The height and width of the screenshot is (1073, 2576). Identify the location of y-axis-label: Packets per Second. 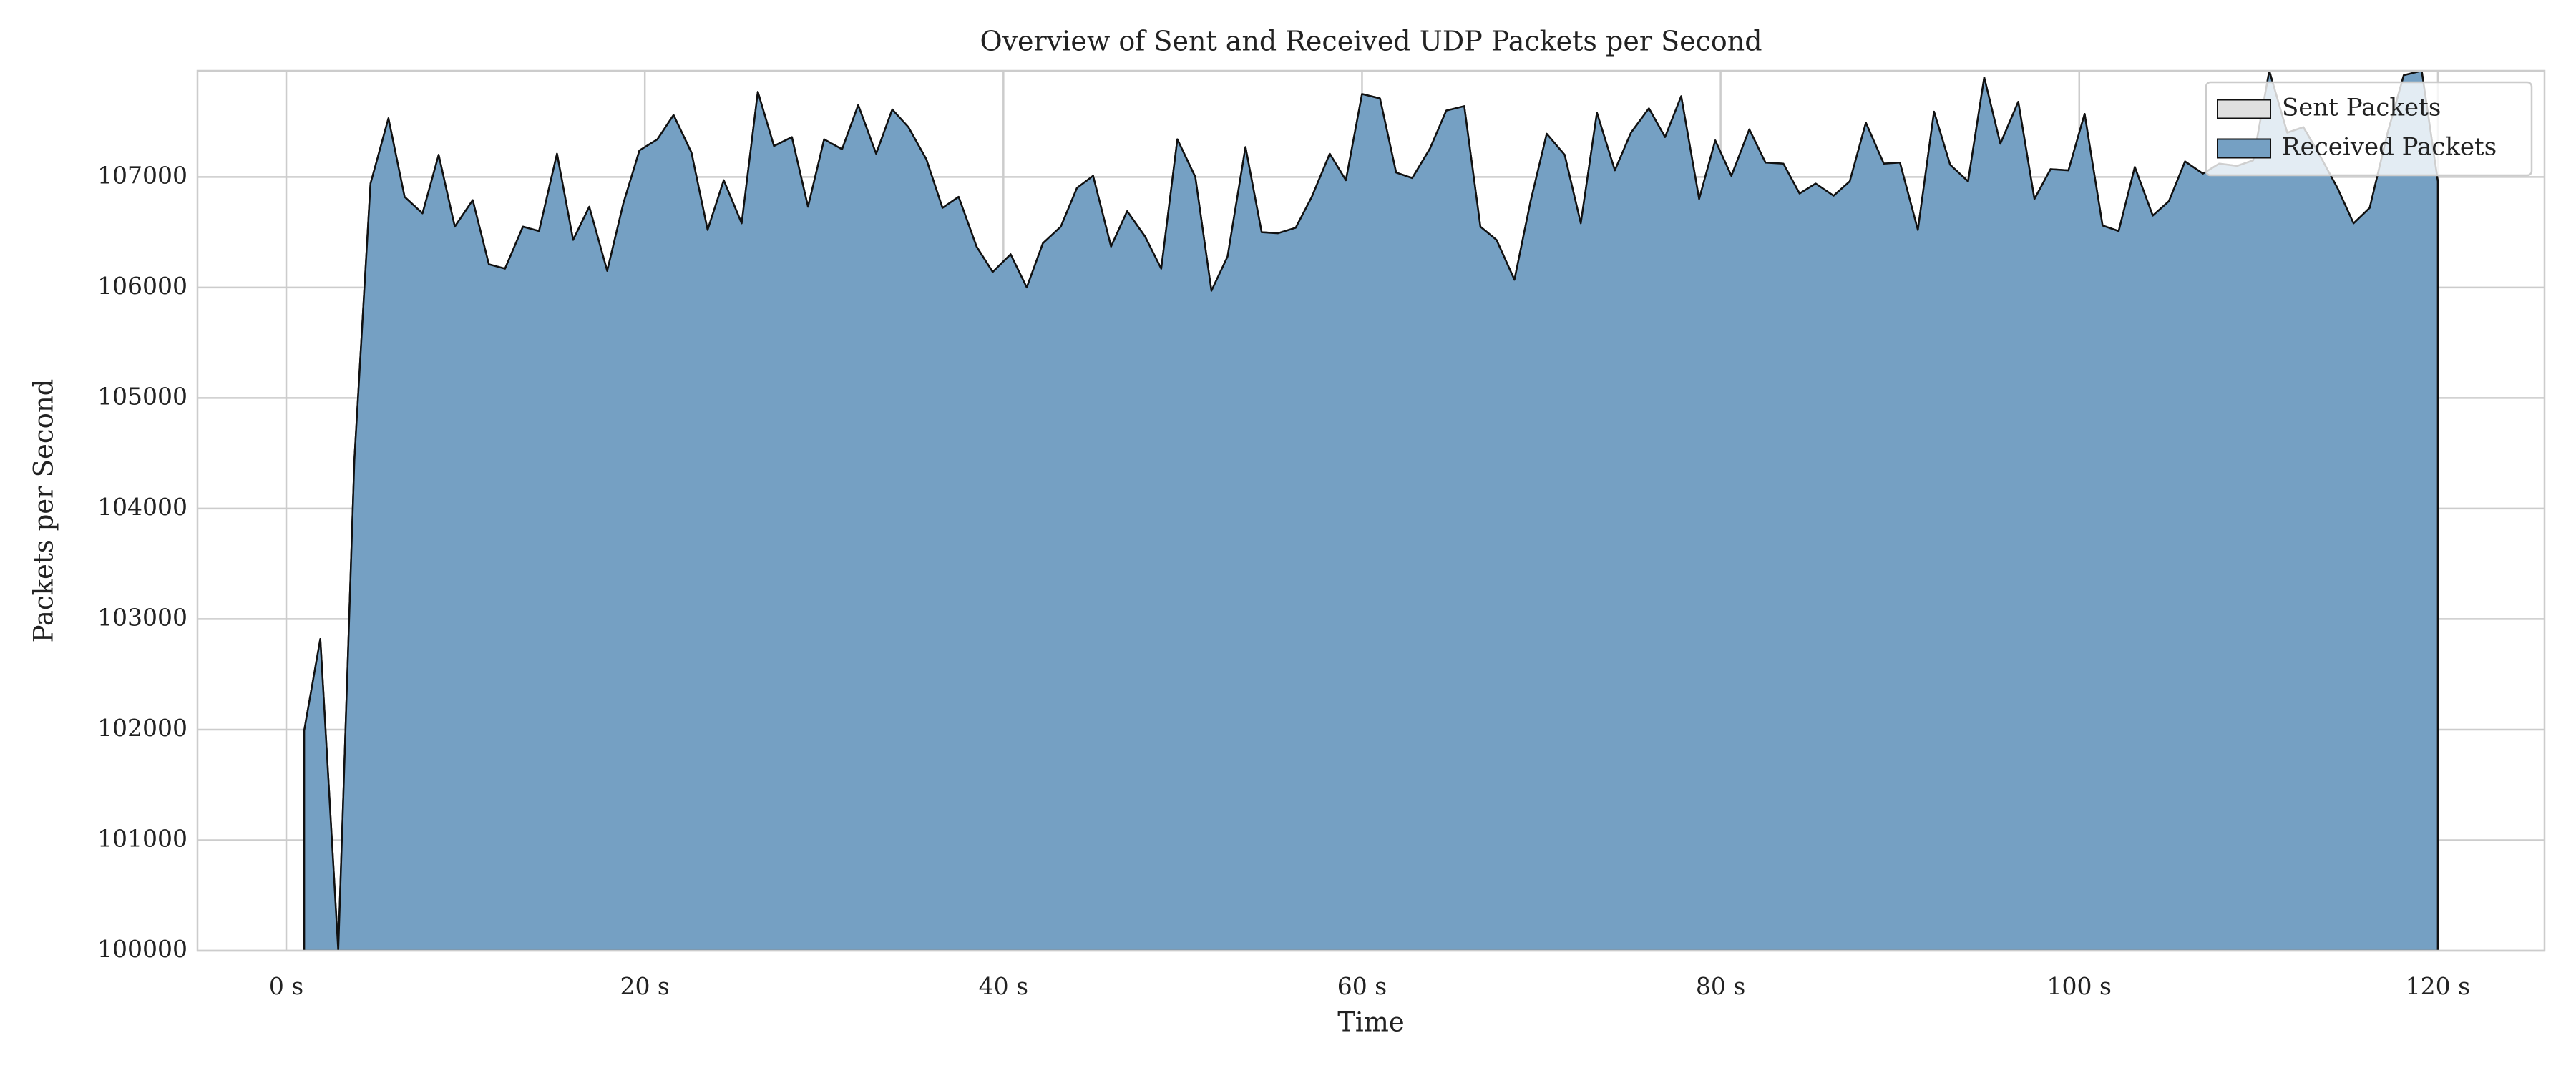
(44, 511).